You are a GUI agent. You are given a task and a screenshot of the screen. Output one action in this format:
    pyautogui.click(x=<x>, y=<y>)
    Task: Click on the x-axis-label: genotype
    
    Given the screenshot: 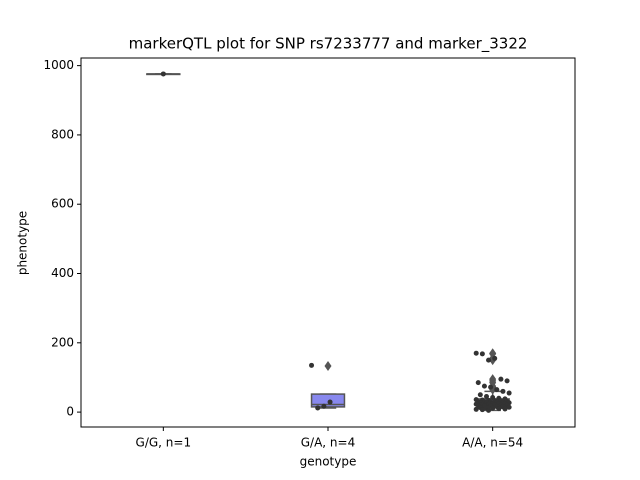 What is the action you would take?
    pyautogui.click(x=328, y=462)
    